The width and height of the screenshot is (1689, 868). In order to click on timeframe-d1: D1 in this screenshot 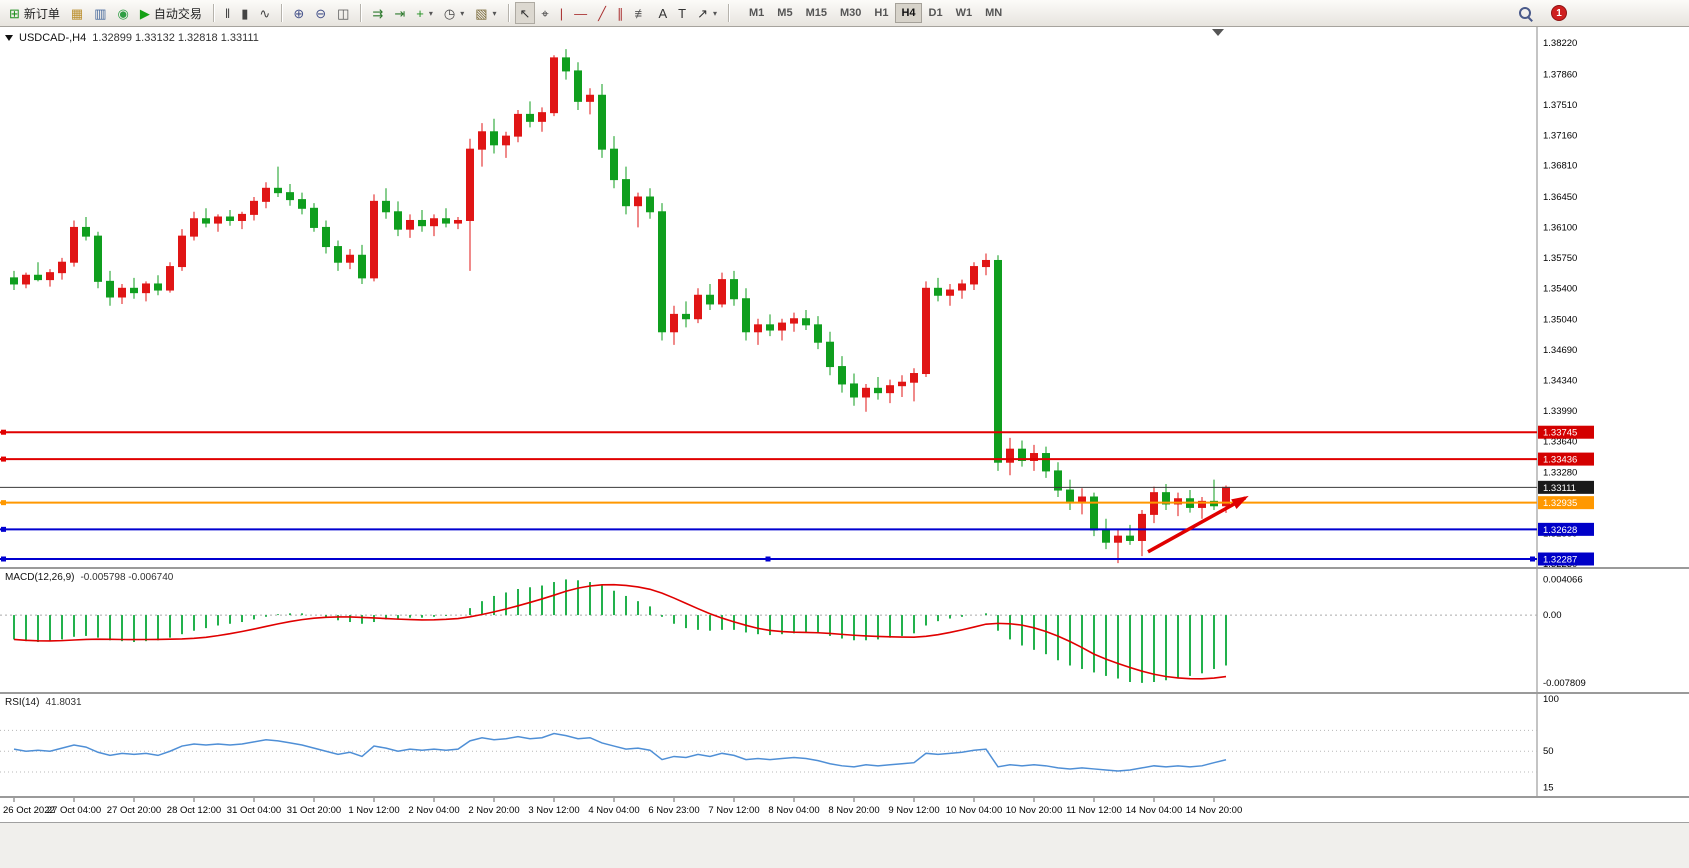, I will do `click(936, 13)`.